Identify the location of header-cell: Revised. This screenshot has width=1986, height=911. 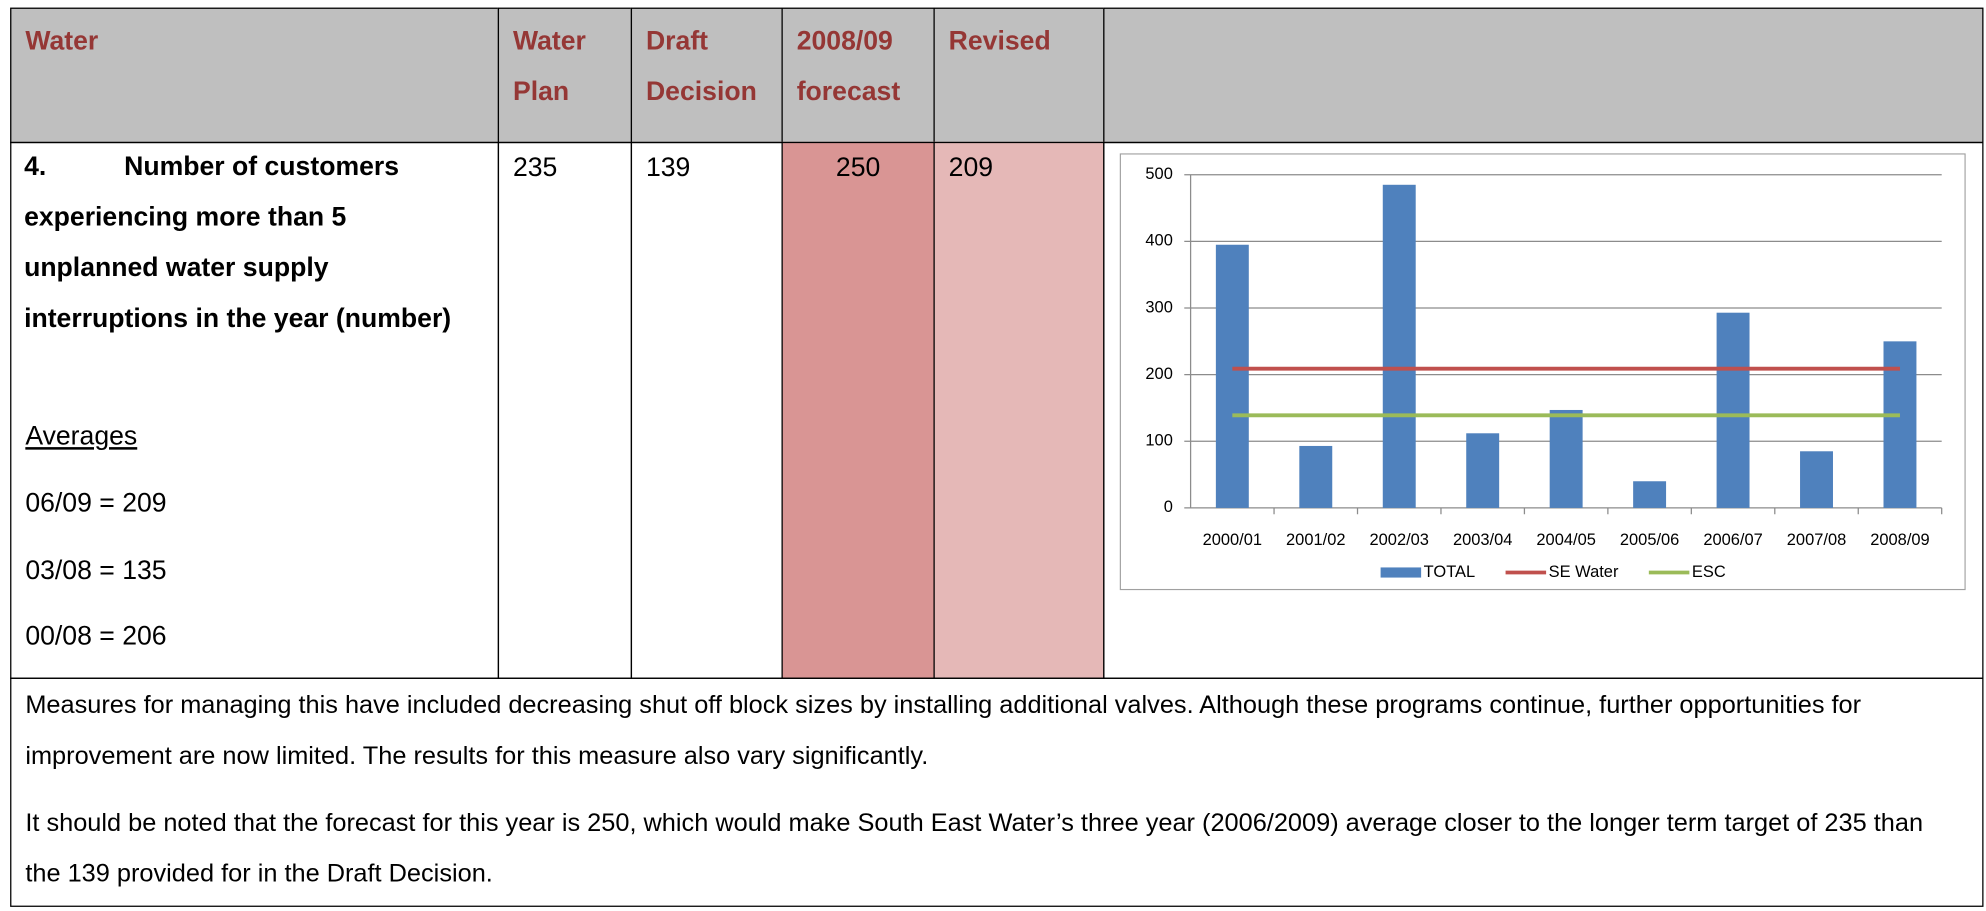
(1019, 75).